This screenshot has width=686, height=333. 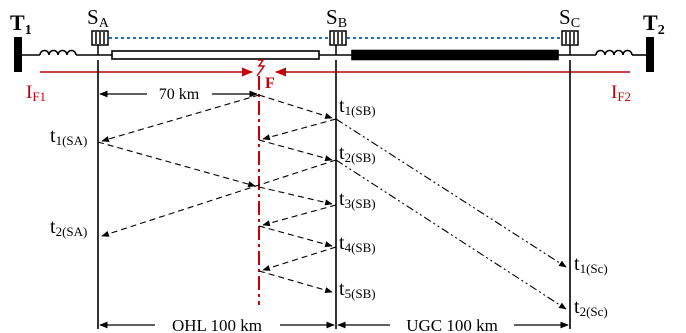 I want to click on time-label-sb-4: t4(SB), so click(x=357, y=243).